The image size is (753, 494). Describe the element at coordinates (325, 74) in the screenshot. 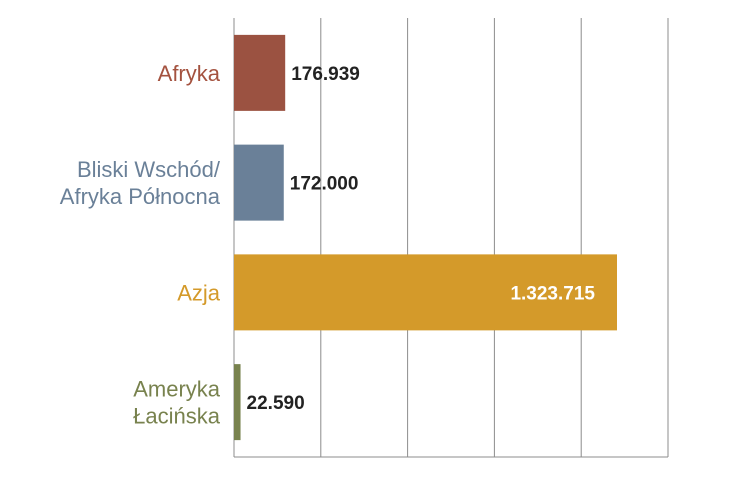

I see `value-label: 176.939` at that location.